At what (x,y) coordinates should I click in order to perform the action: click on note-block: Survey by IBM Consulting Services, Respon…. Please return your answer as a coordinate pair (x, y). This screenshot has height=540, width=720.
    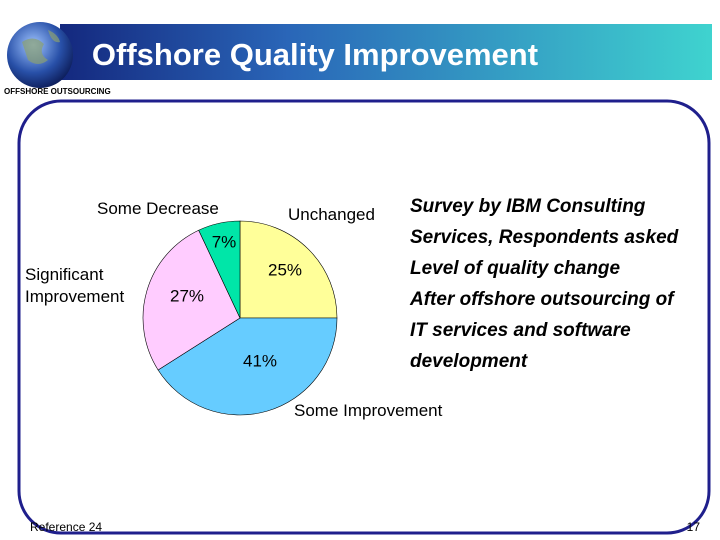
    Looking at the image, I should click on (544, 284).